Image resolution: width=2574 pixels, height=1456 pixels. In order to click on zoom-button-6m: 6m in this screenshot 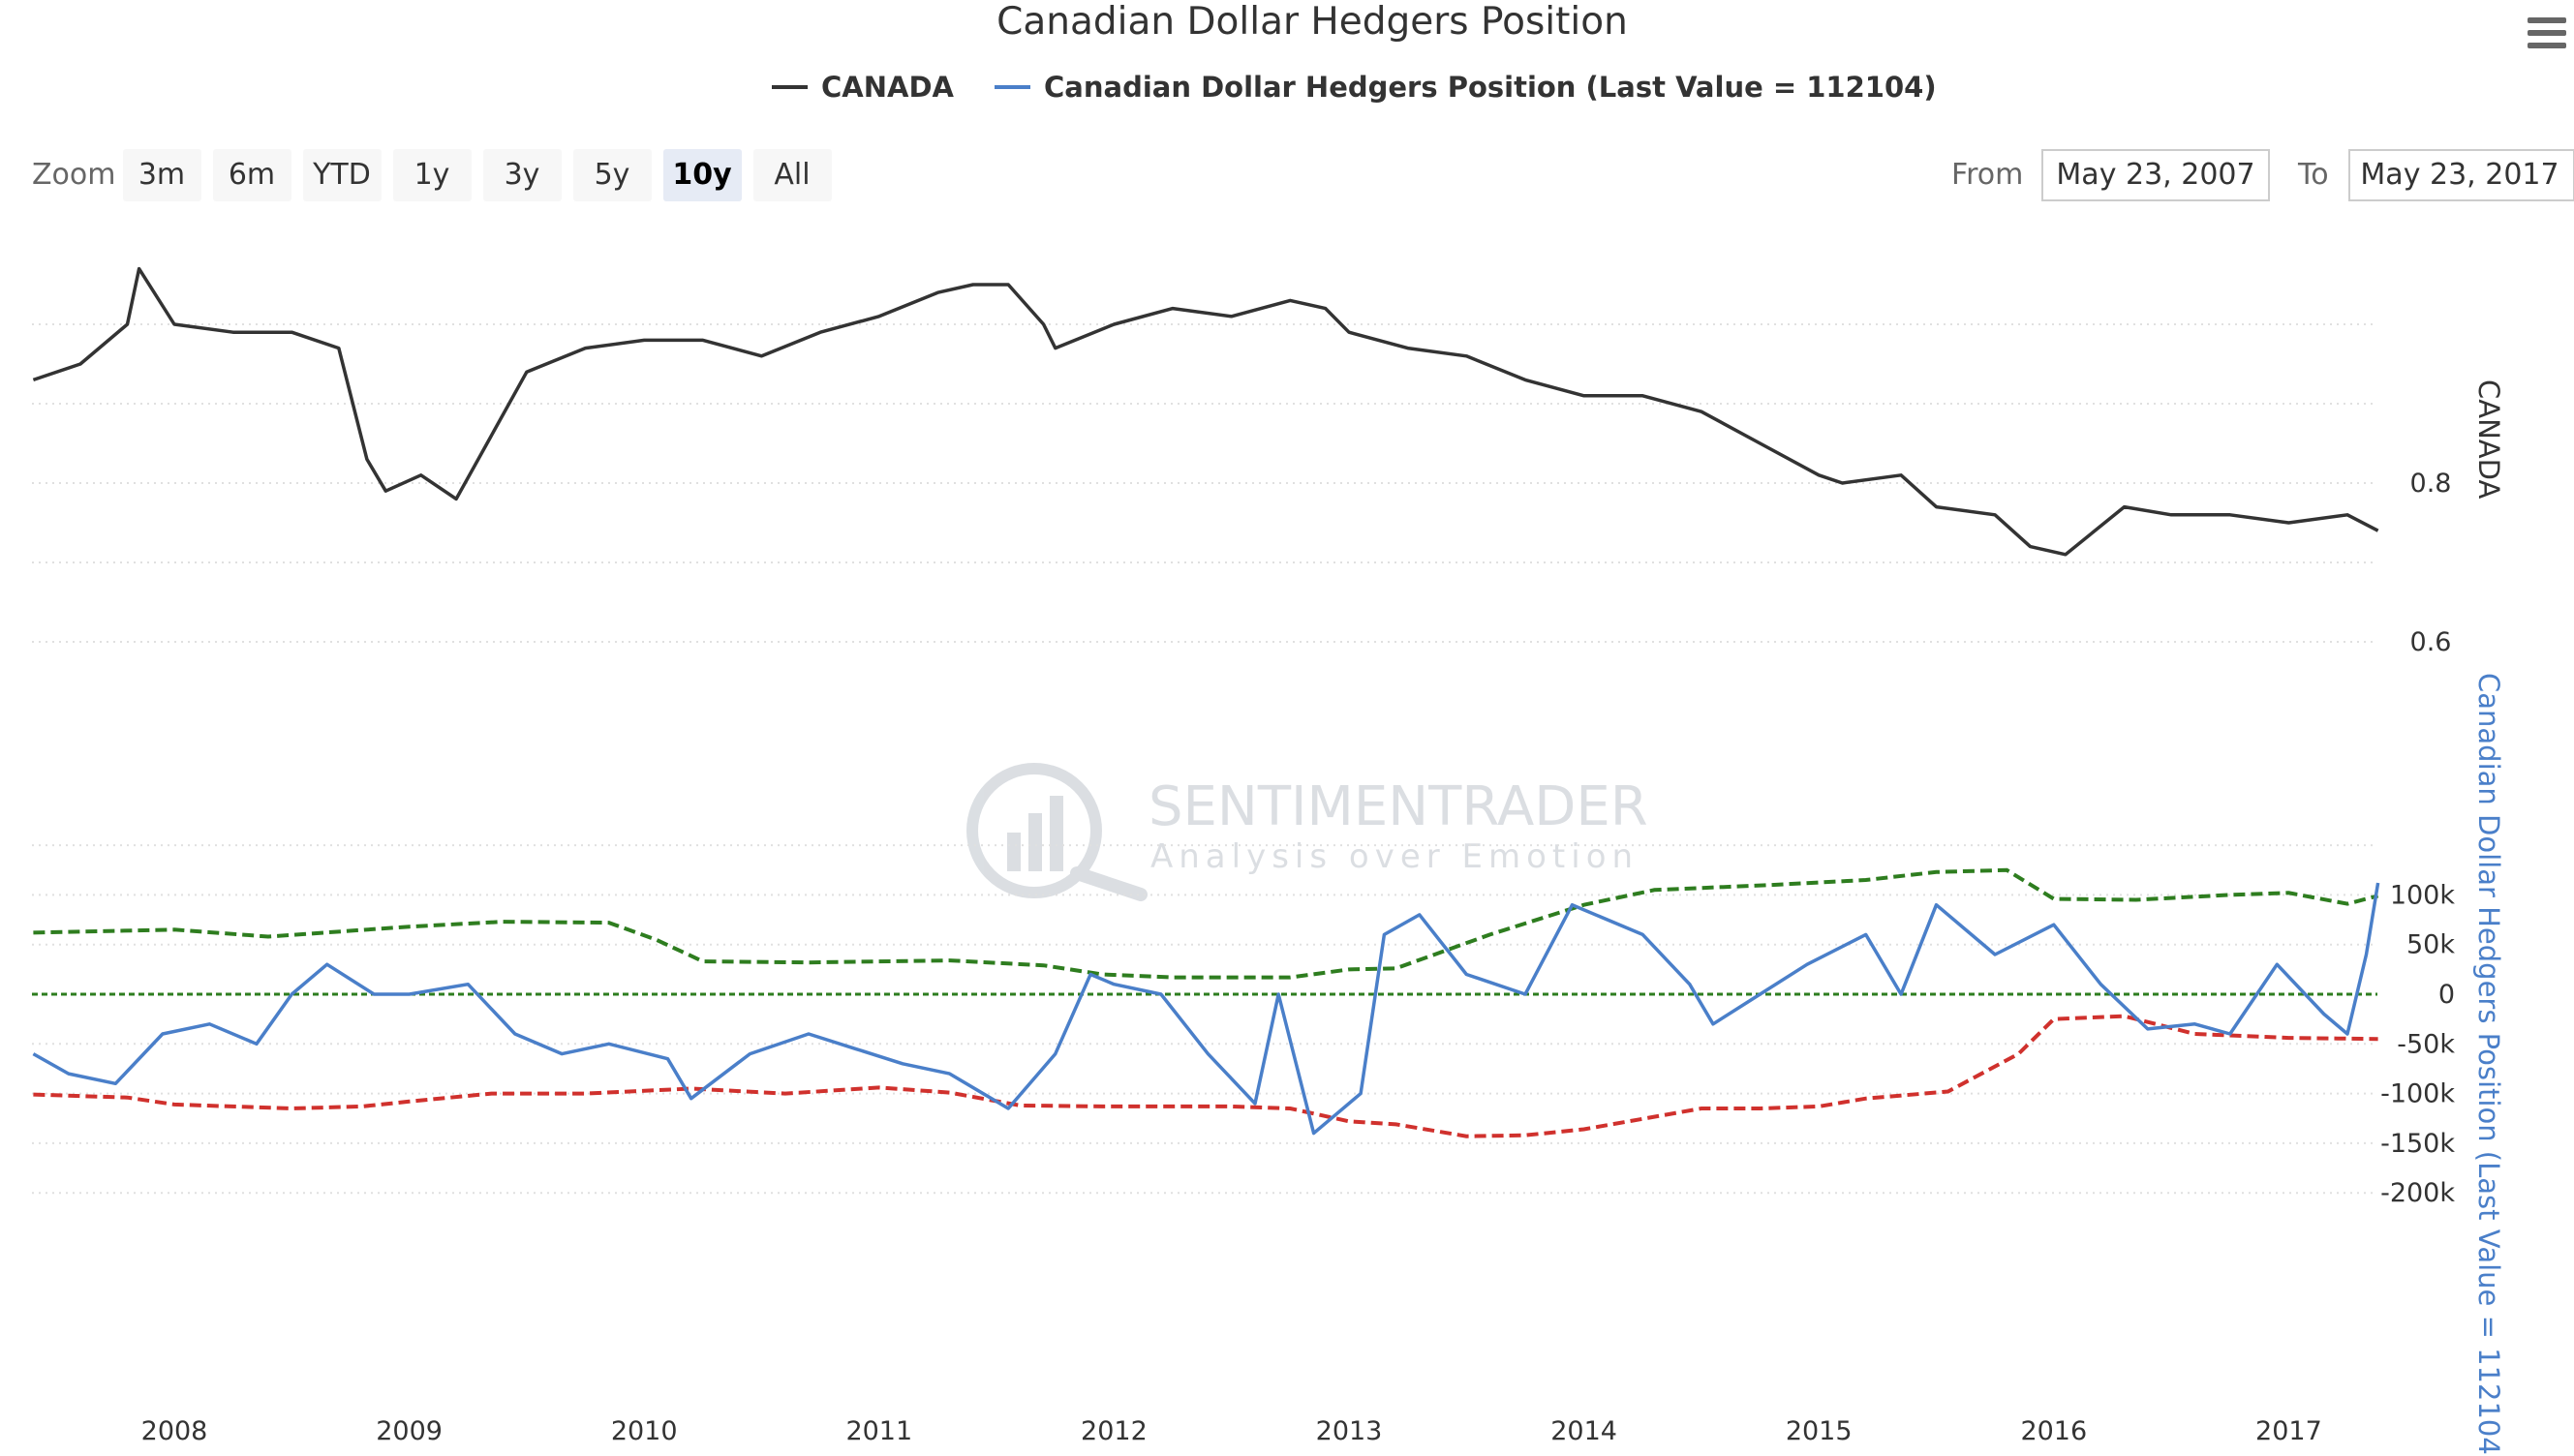, I will do `click(252, 175)`.